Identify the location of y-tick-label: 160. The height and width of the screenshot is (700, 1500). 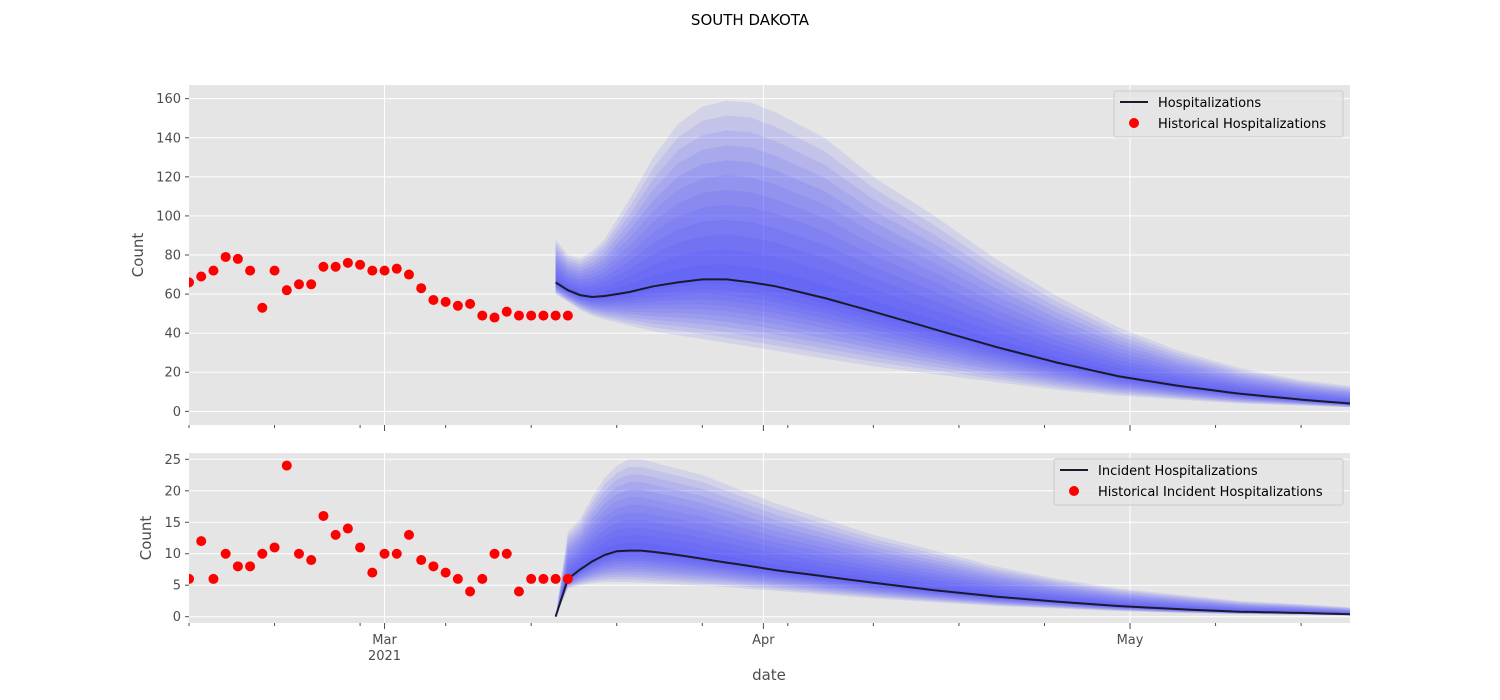
(168, 99).